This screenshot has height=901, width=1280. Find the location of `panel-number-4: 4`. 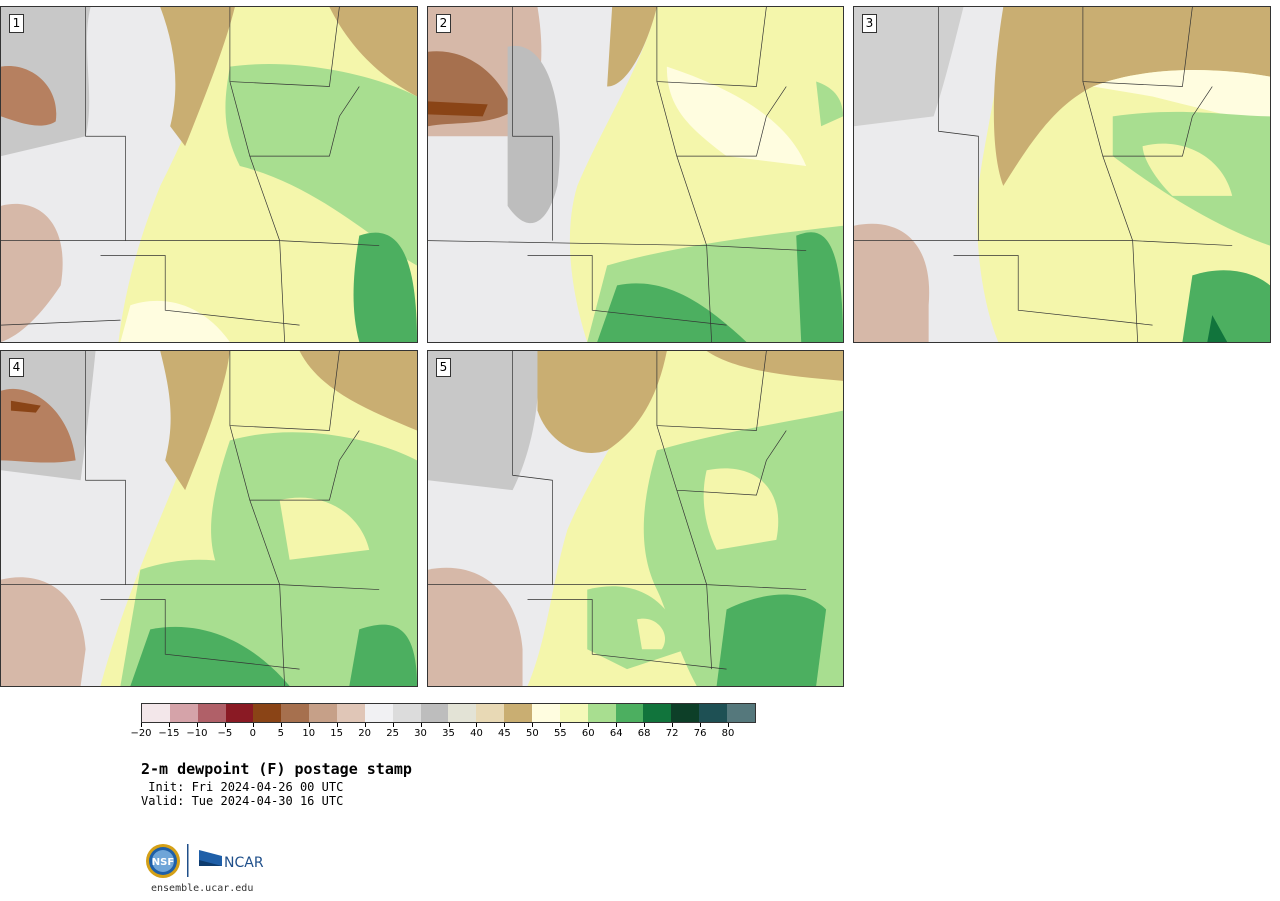

panel-number-4: 4 is located at coordinates (16, 367).